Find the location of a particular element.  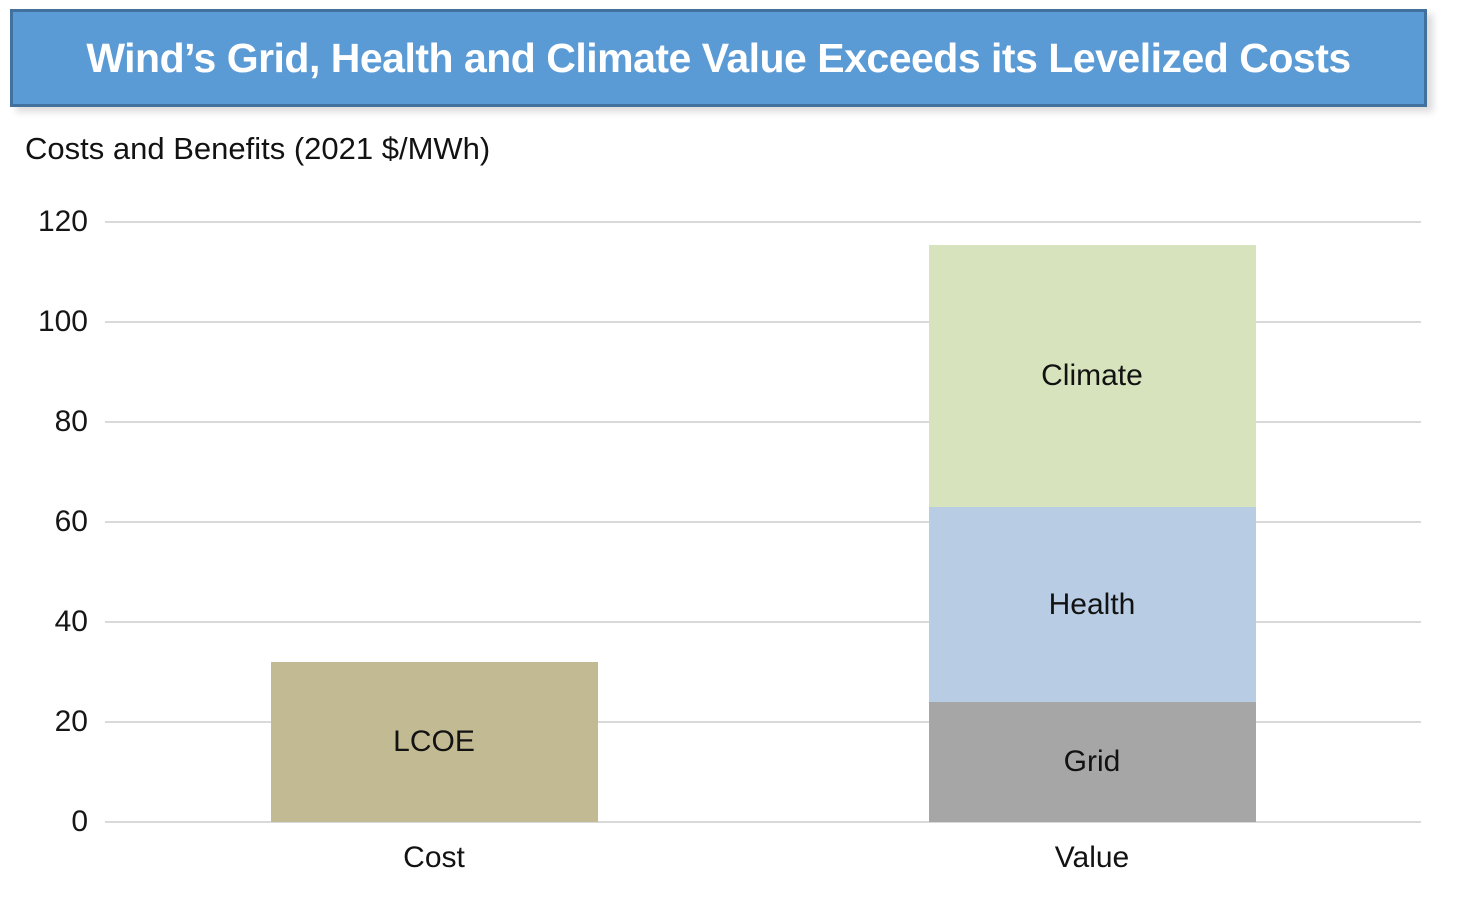

bar-segment-grid: Grid is located at coordinates (1092, 762).